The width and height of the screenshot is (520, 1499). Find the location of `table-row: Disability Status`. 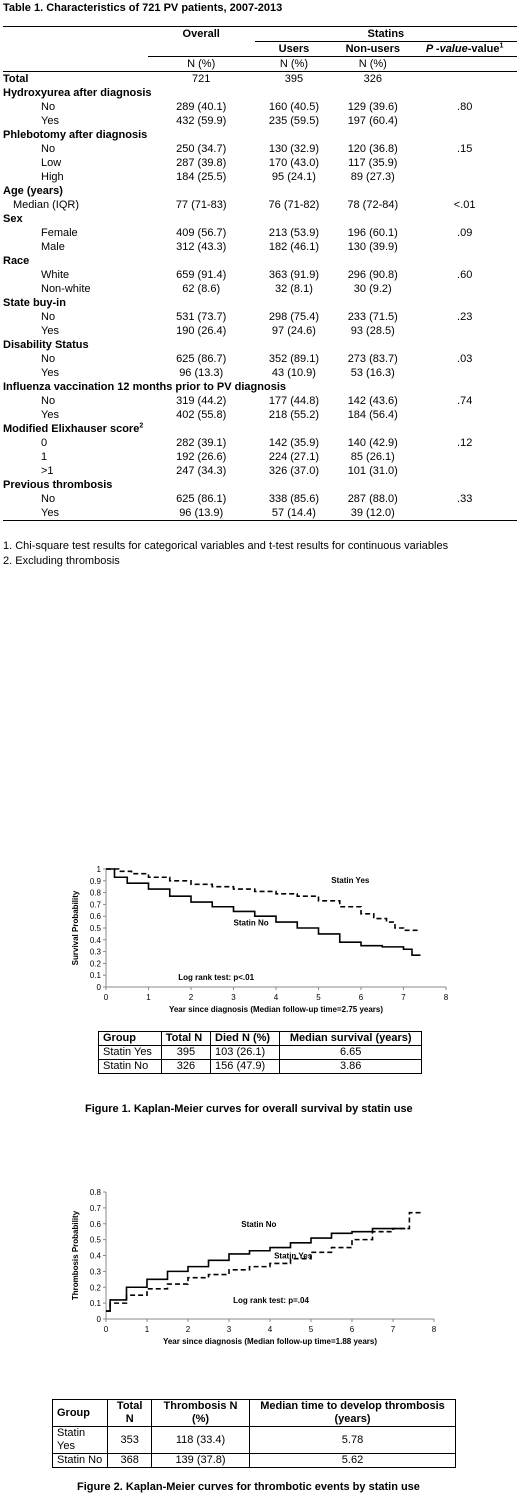

table-row: Disability Status is located at coordinates (260, 345).